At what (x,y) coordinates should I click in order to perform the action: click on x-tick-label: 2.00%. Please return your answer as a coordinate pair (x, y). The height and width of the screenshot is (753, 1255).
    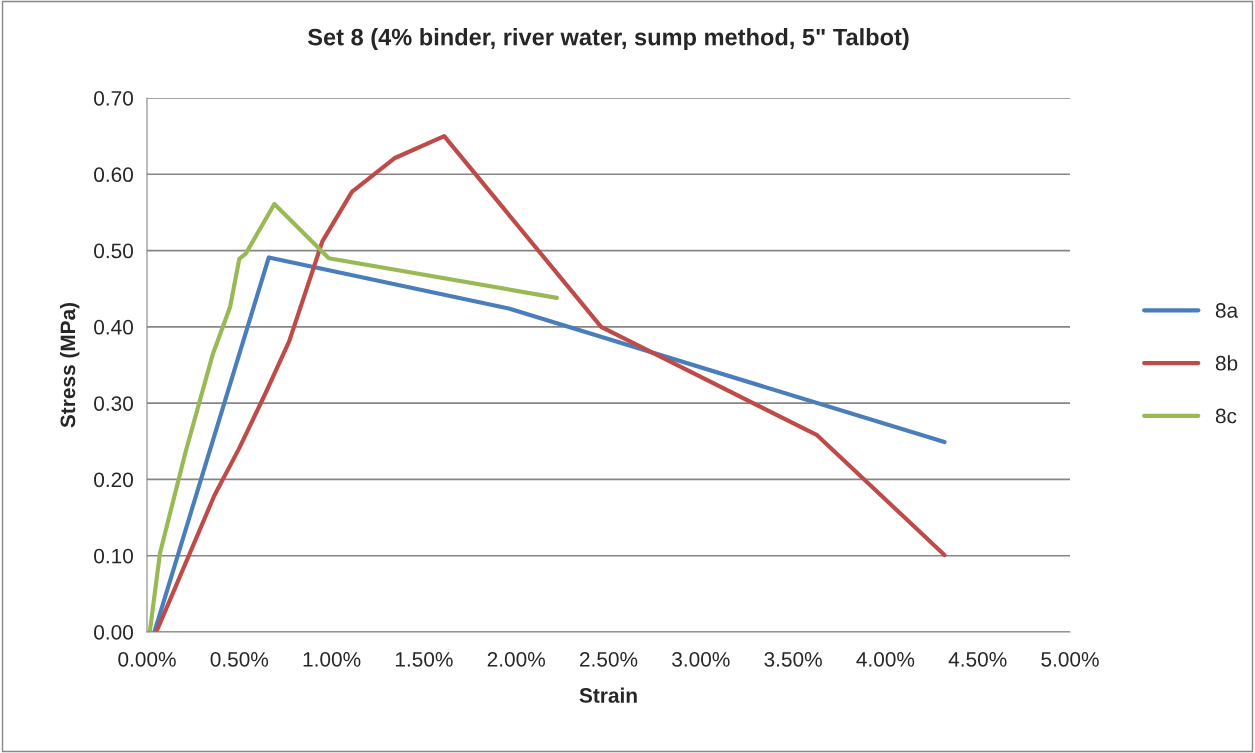
    Looking at the image, I should click on (516, 659).